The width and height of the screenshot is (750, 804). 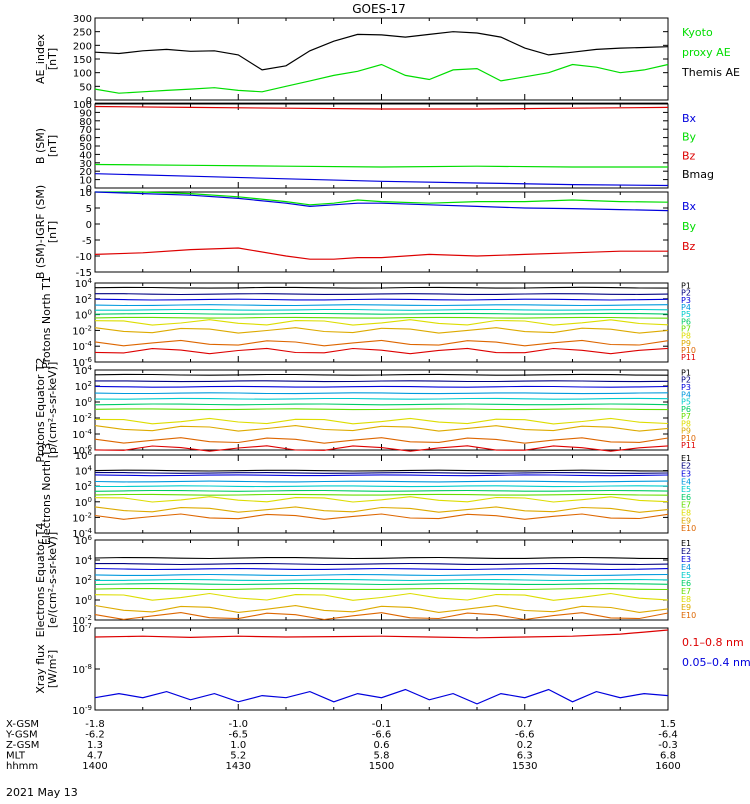 What do you see at coordinates (82, 46) in the screenshot?
I see `y-tick-label: 200` at bounding box center [82, 46].